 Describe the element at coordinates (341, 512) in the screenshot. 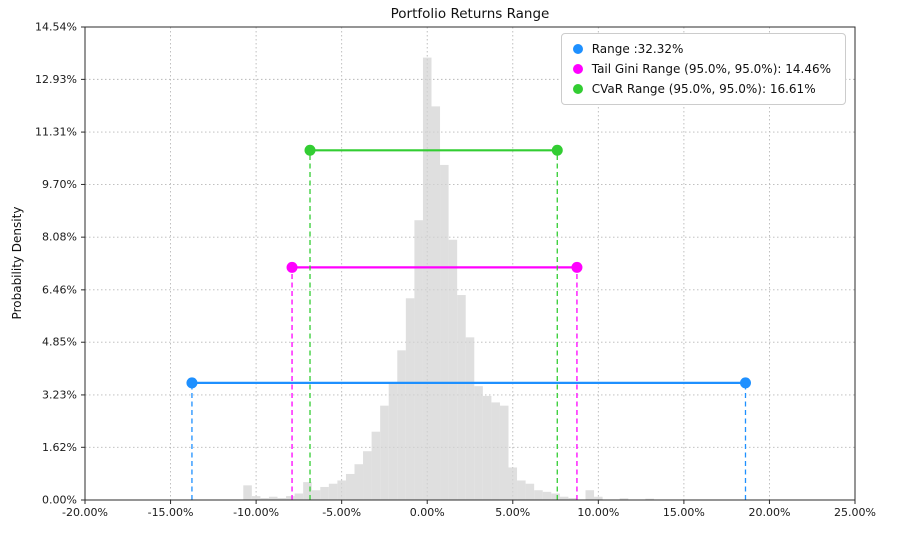

I see `x-tick-label: -5.00%` at that location.